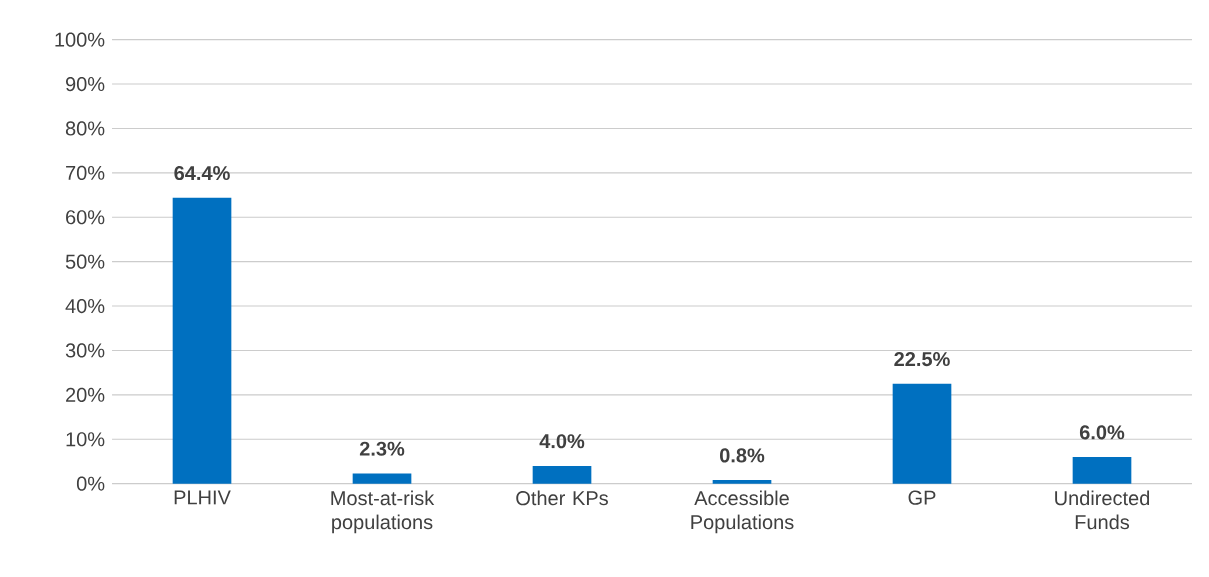 The image size is (1209, 577). What do you see at coordinates (1102, 510) in the screenshot?
I see `x-tick-label: Undirected Funds` at bounding box center [1102, 510].